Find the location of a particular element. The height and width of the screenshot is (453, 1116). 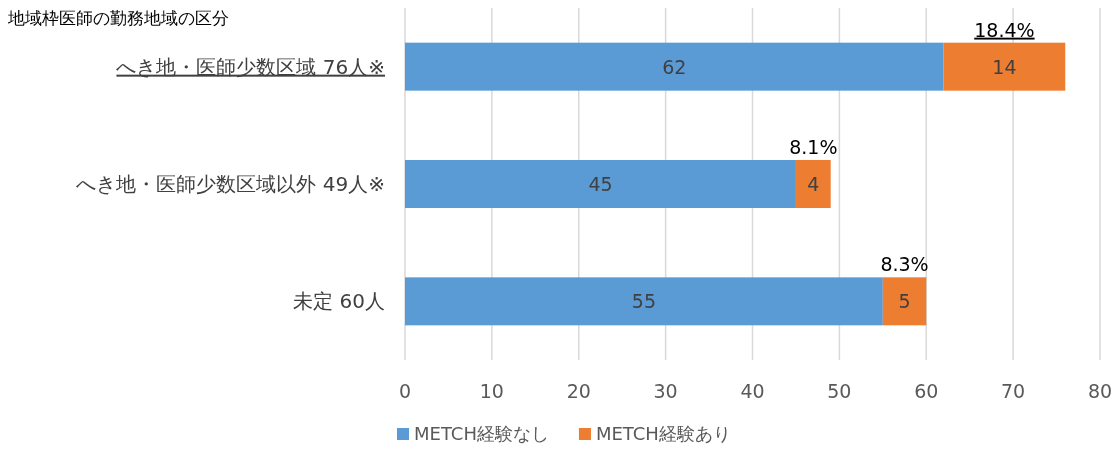

data-label: 45 is located at coordinates (600, 184).